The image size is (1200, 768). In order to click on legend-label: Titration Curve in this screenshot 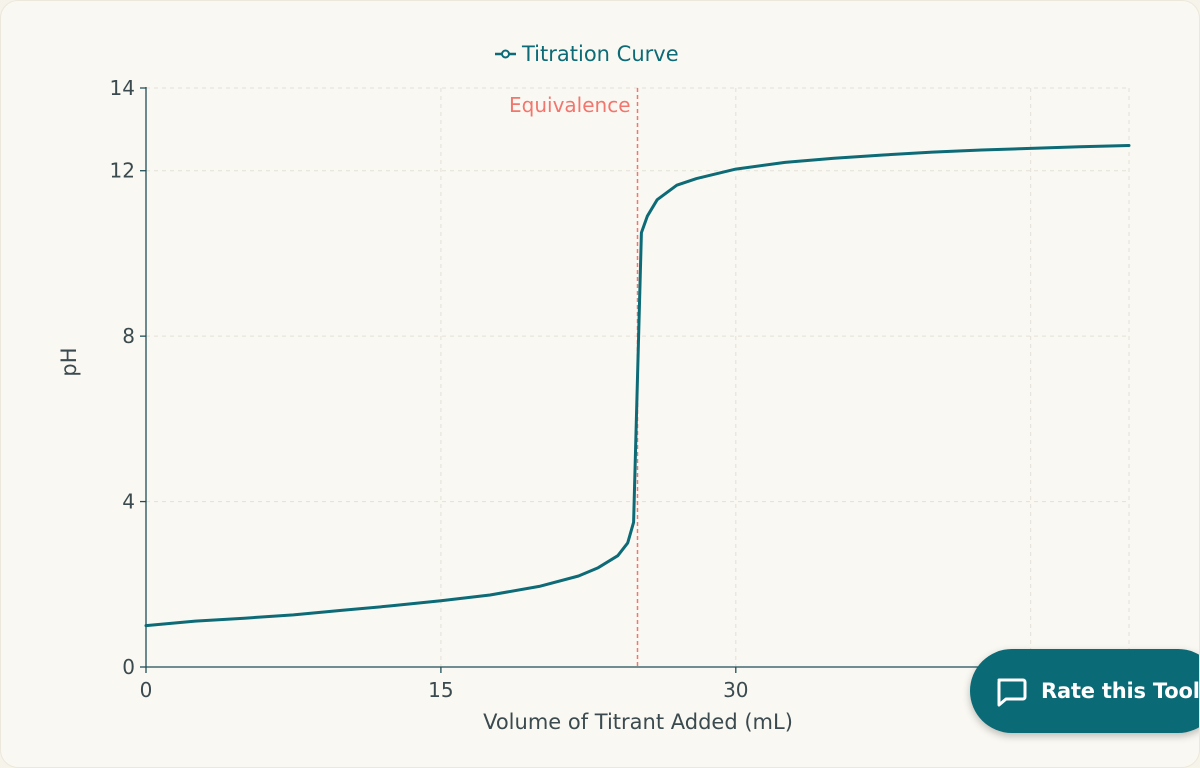, I will do `click(600, 54)`.